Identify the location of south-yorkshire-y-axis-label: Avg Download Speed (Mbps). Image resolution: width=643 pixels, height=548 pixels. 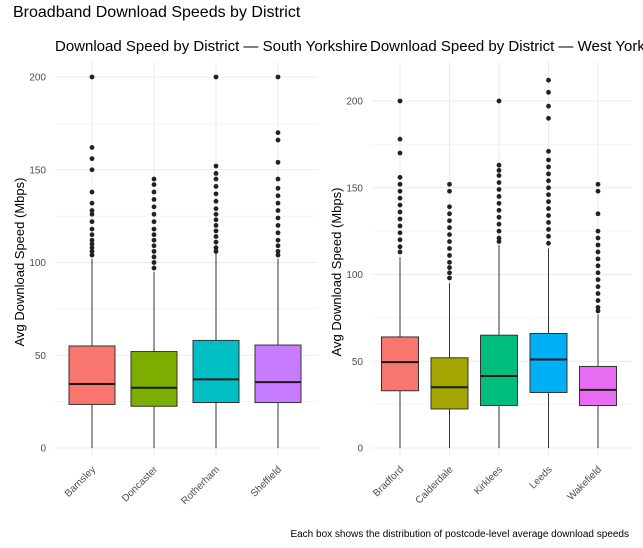
(19, 262).